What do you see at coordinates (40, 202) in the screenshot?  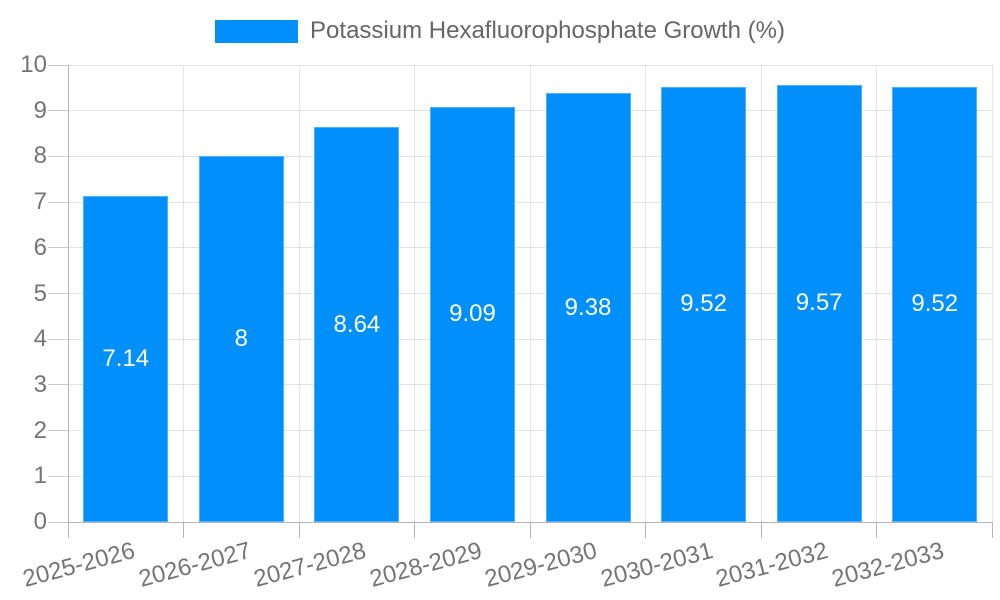 I see `y-axis-label: 7` at bounding box center [40, 202].